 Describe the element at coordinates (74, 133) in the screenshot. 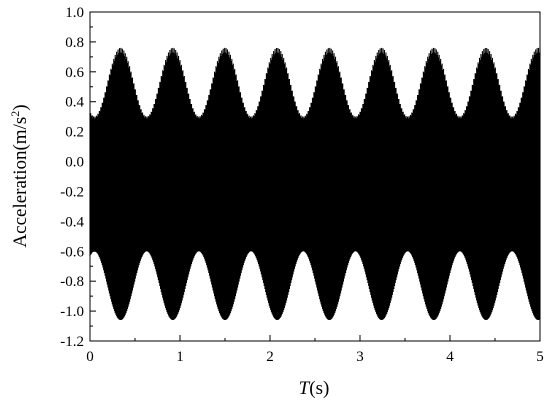

I see `y-tick-label: 0.2` at that location.